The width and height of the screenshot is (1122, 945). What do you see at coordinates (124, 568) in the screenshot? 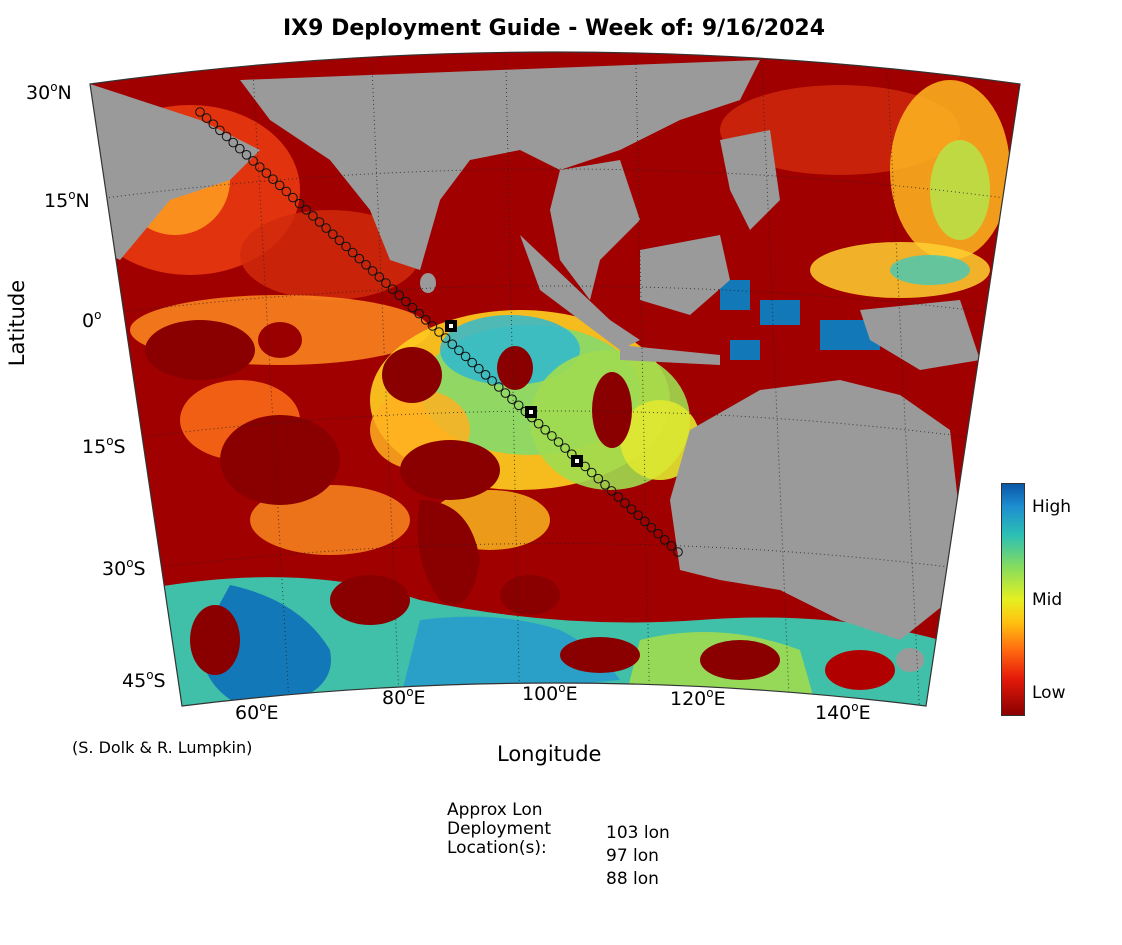
I see `lat-tick-30s: 30oS` at bounding box center [124, 568].